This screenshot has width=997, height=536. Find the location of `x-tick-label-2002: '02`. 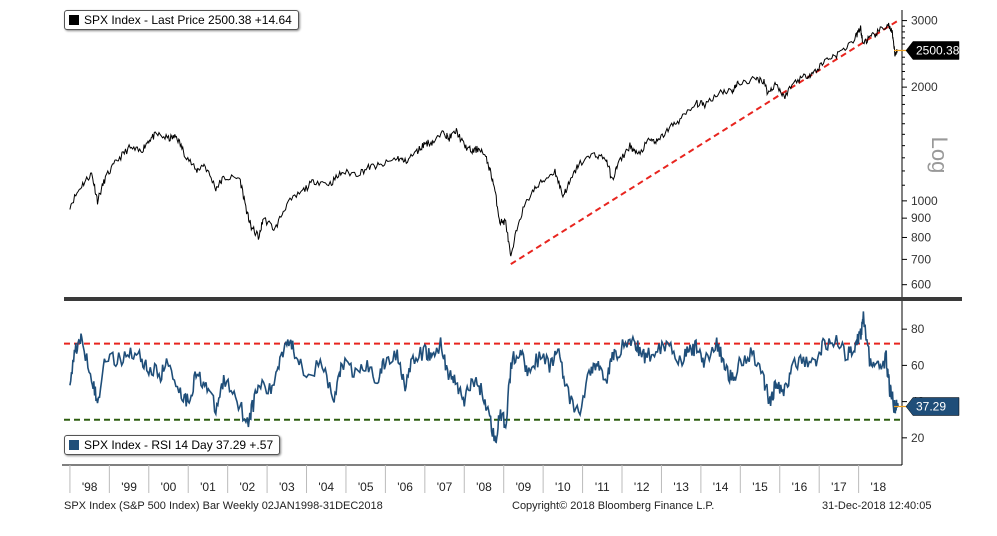

x-tick-label-2002: '02 is located at coordinates (248, 487).